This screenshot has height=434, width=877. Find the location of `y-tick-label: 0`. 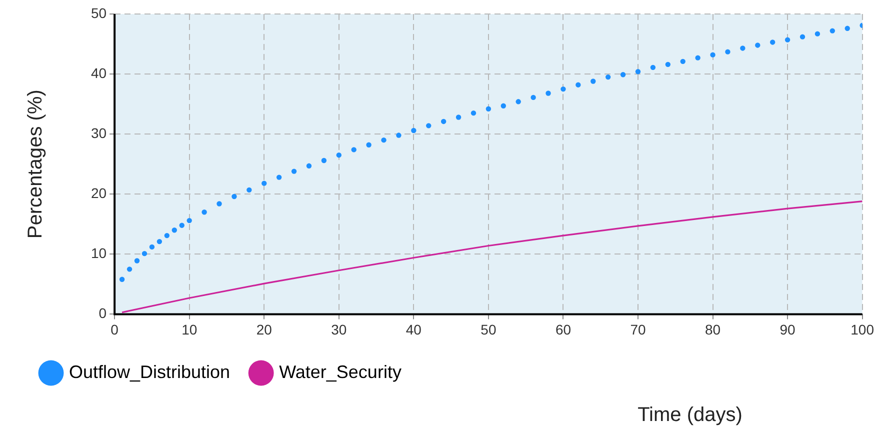

y-tick-label: 0 is located at coordinates (102, 313).